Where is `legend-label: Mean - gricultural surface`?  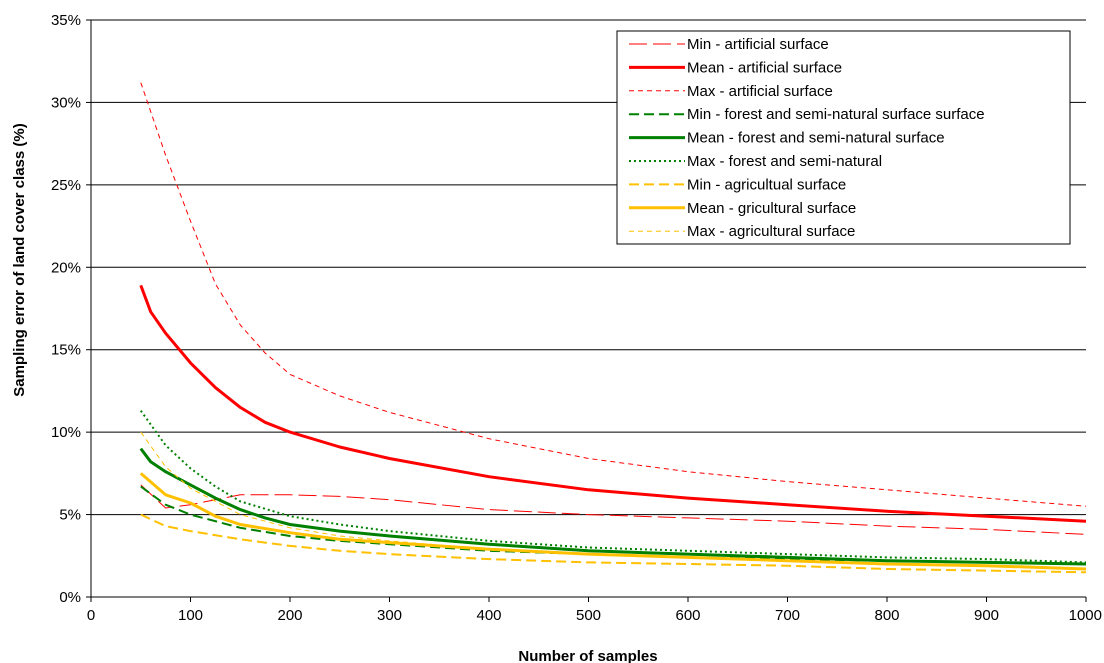
legend-label: Mean - gricultural surface is located at coordinates (771, 208).